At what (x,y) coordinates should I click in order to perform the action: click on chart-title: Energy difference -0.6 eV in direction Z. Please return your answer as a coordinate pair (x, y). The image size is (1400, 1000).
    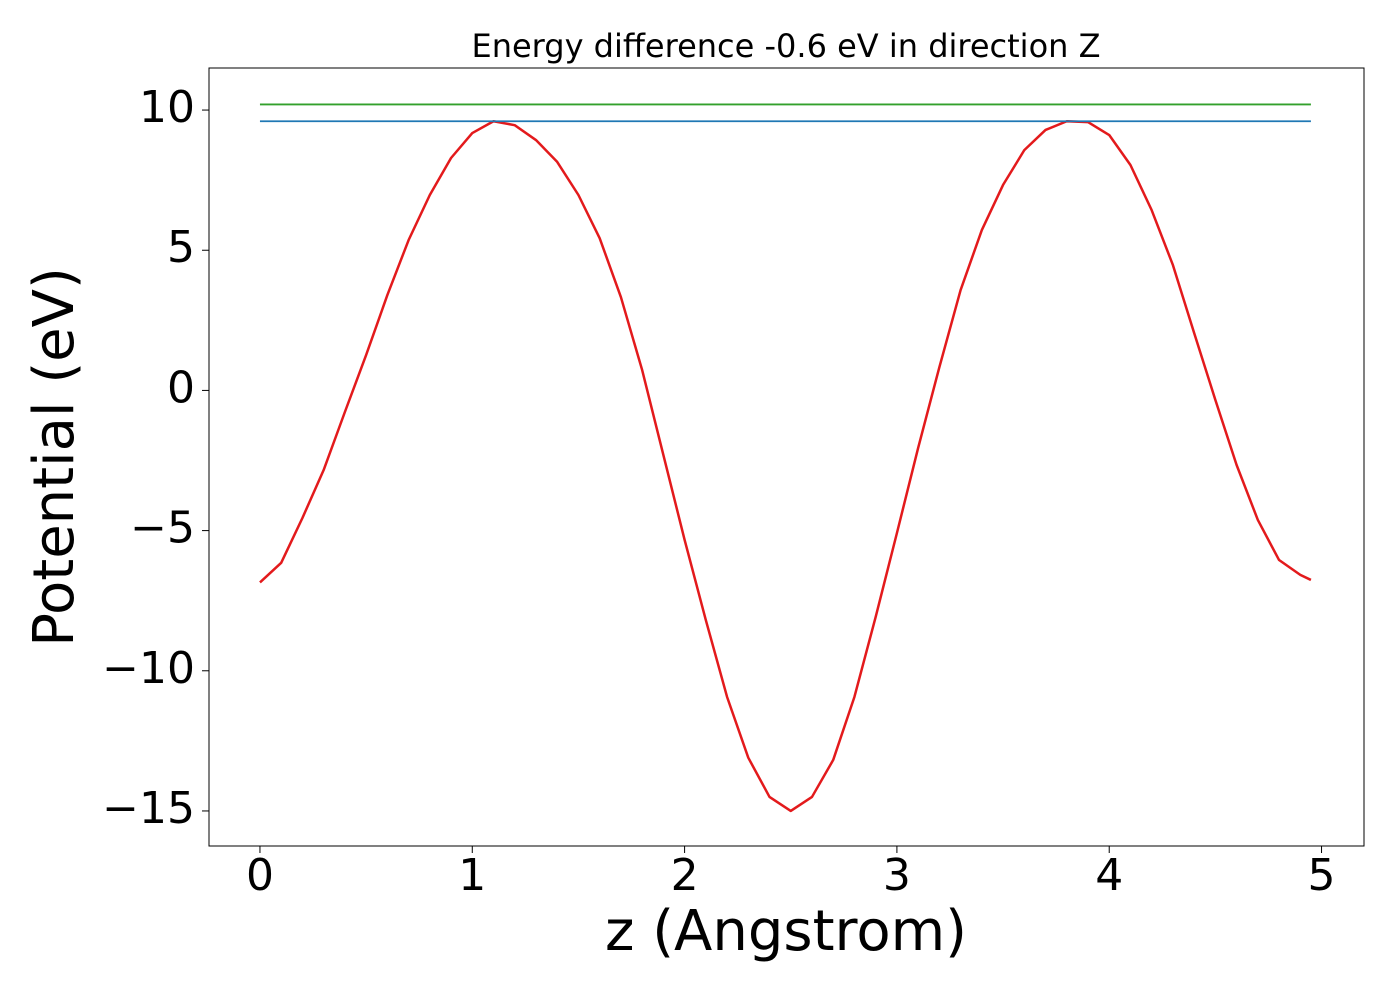
    Looking at the image, I should click on (785, 46).